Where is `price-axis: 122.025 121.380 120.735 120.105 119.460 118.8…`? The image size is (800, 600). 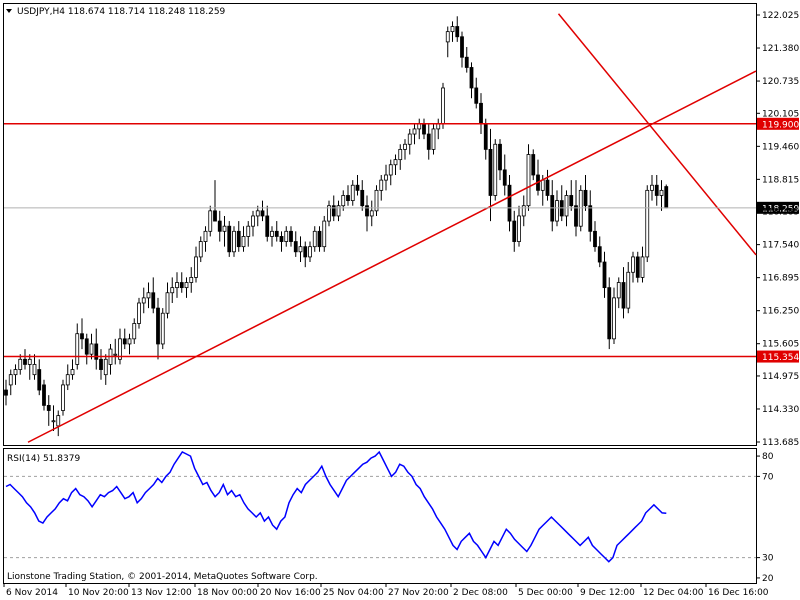
price-axis: 122.025 121.380 120.735 120.105 119.460 118.8… is located at coordinates (777, 229).